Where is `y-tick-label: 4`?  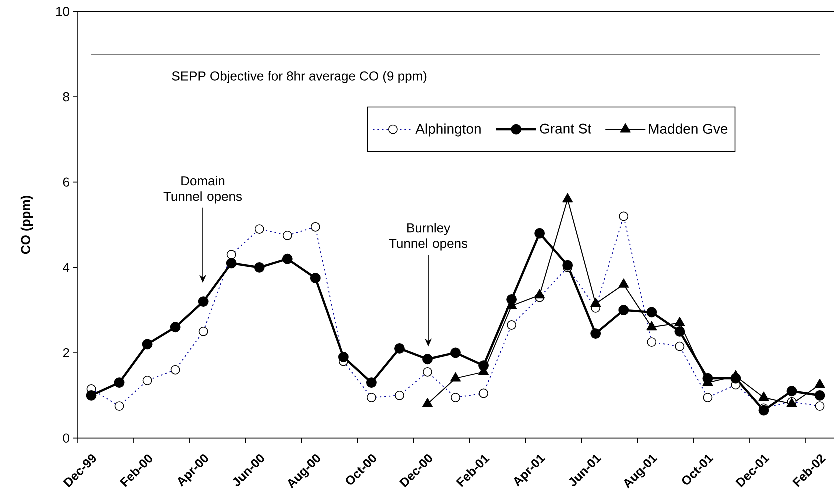 y-tick-label: 4 is located at coordinates (66, 267).